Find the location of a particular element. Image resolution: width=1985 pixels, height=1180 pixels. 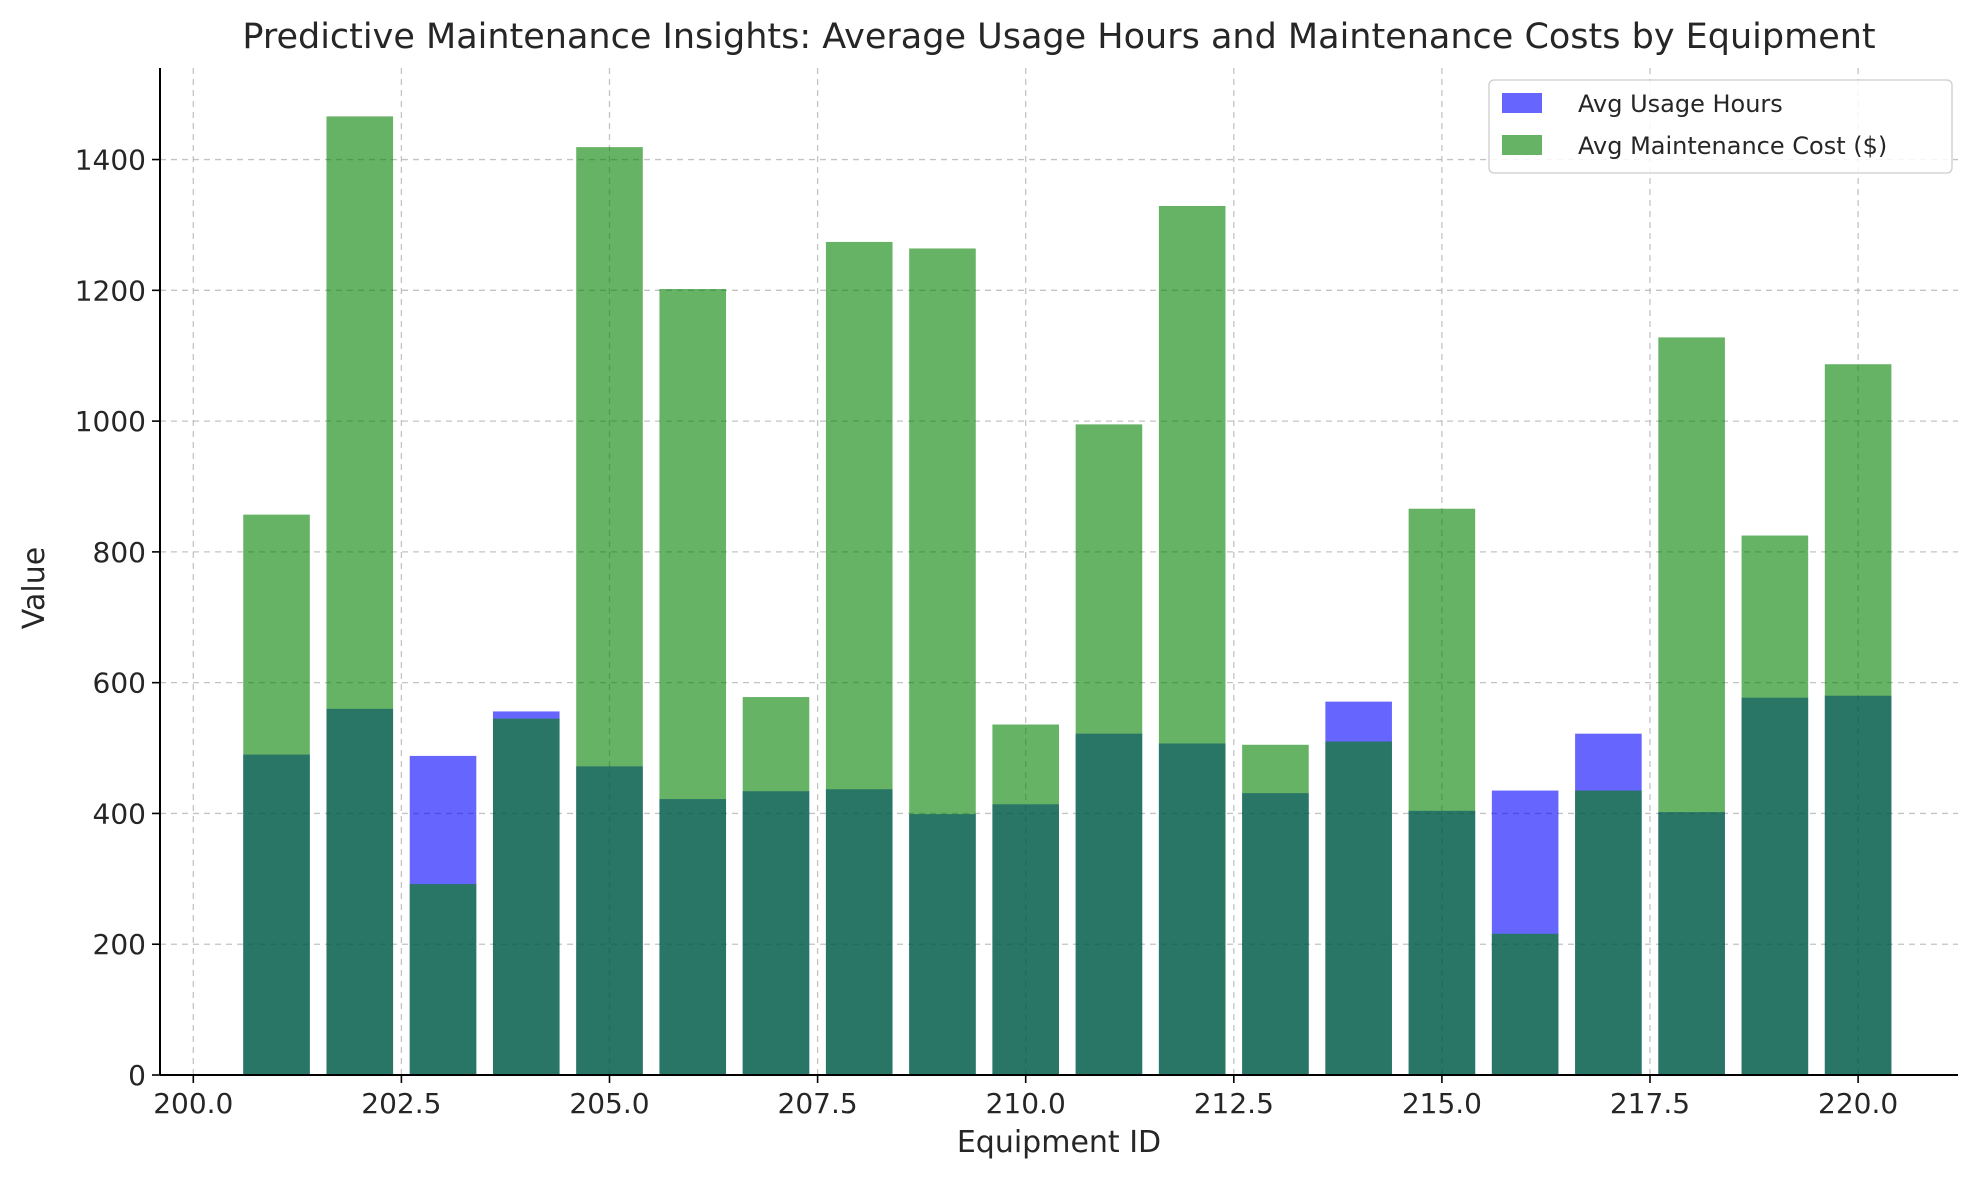

legend-label-usage-hours: Avg Usage Hours is located at coordinates (1680, 104).